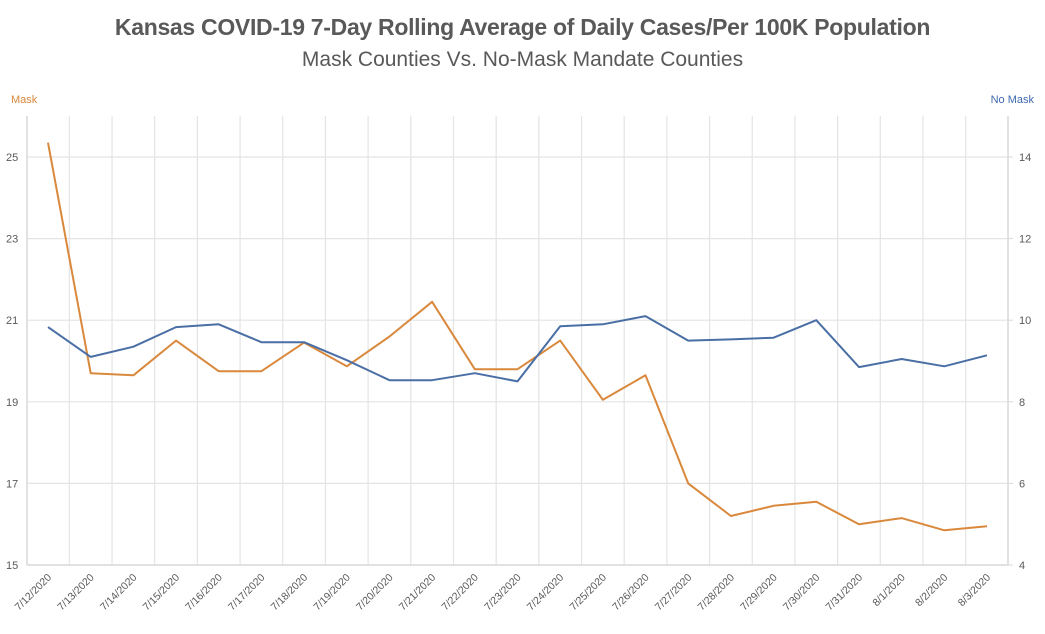  What do you see at coordinates (931, 590) in the screenshot?
I see `x-tick-label: 8/2/2020` at bounding box center [931, 590].